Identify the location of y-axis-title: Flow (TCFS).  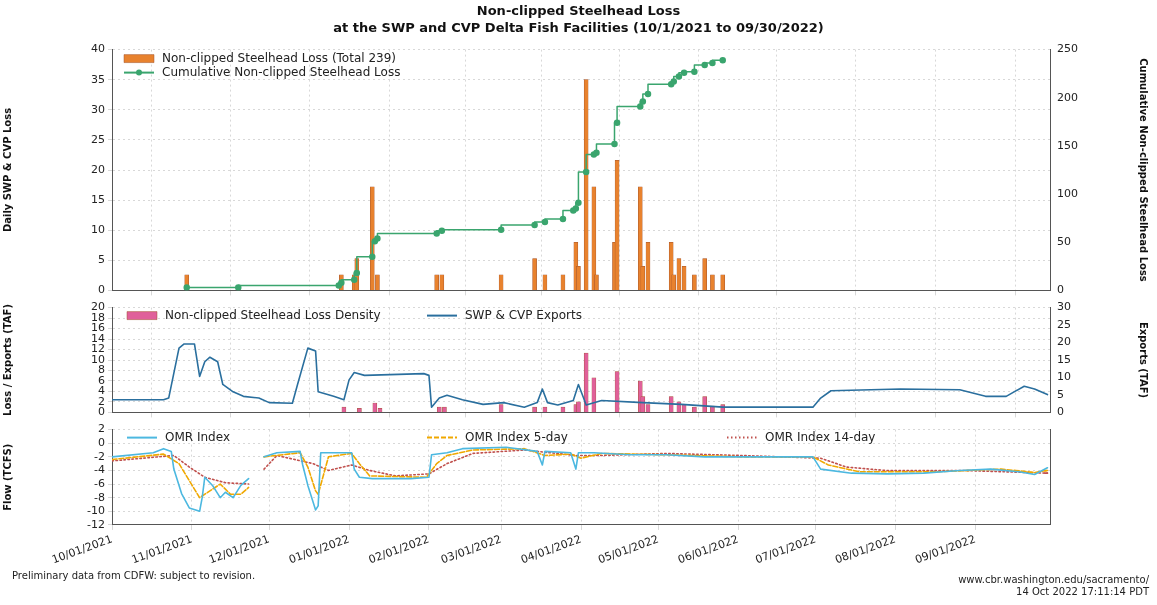
(7, 477).